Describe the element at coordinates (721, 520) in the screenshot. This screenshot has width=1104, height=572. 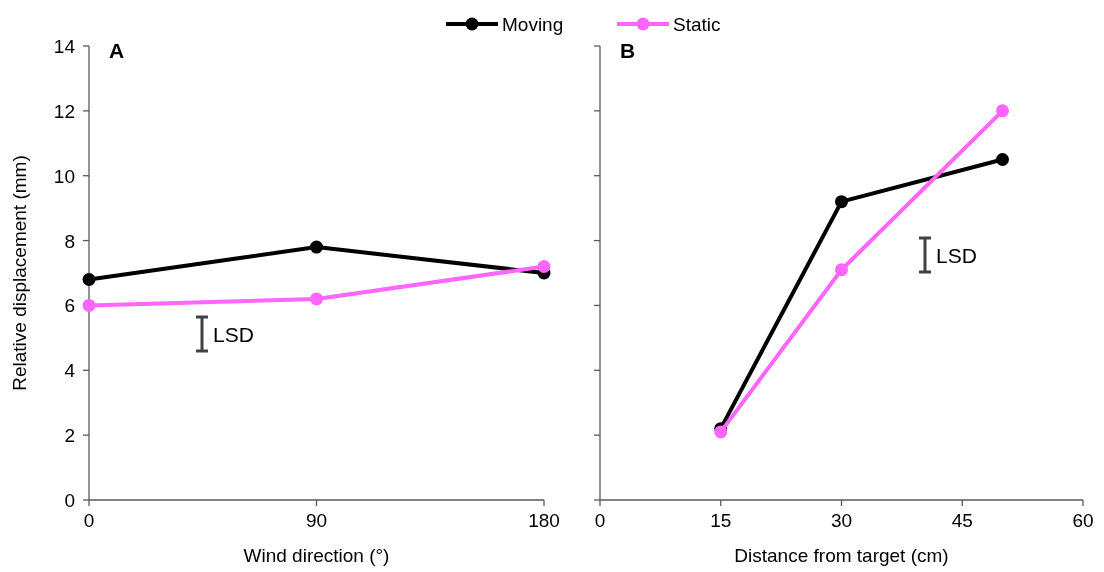
I see `x-tick-label: 15` at that location.